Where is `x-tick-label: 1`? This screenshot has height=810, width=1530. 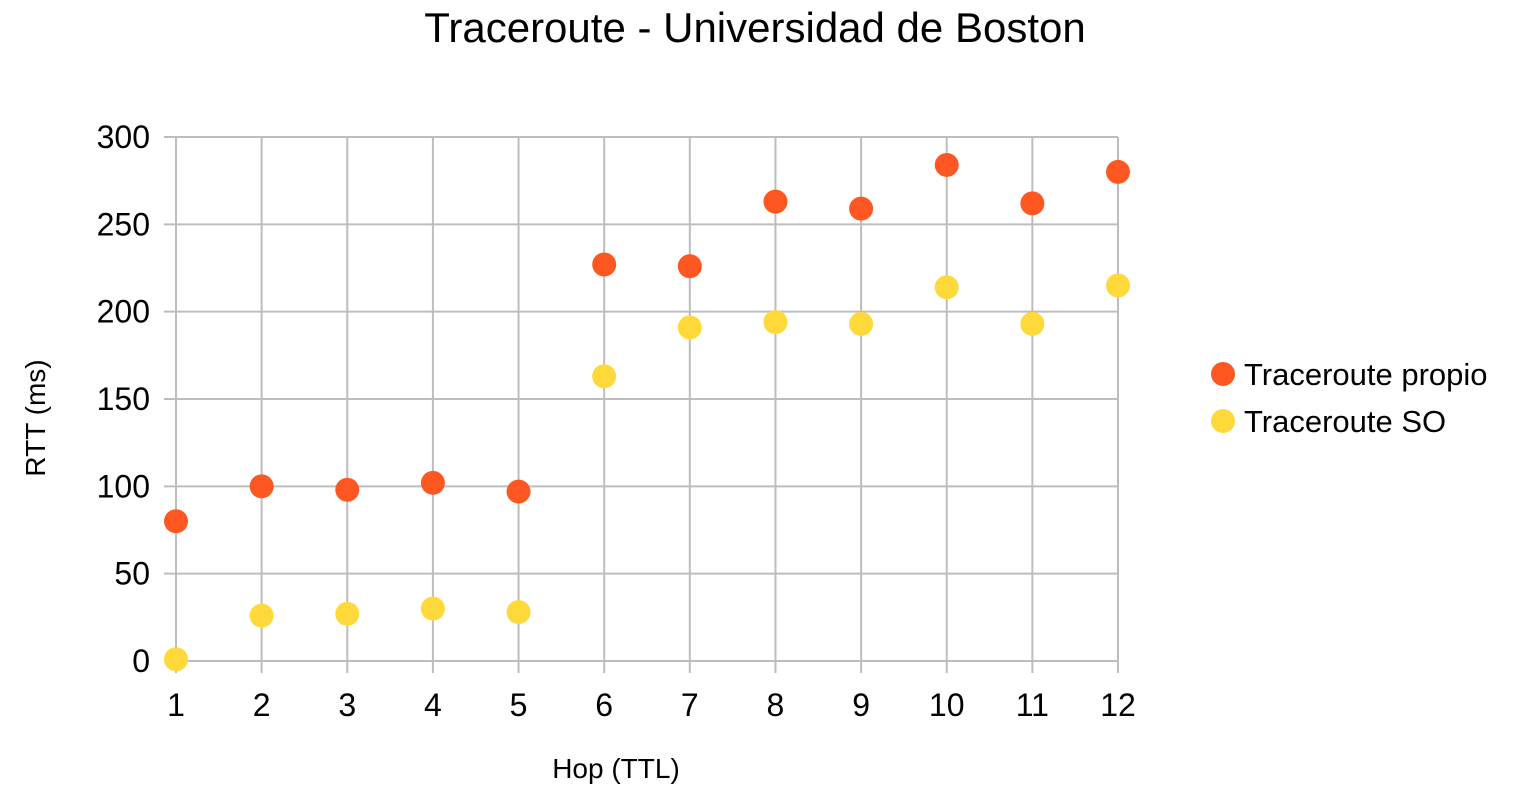
x-tick-label: 1 is located at coordinates (176, 705).